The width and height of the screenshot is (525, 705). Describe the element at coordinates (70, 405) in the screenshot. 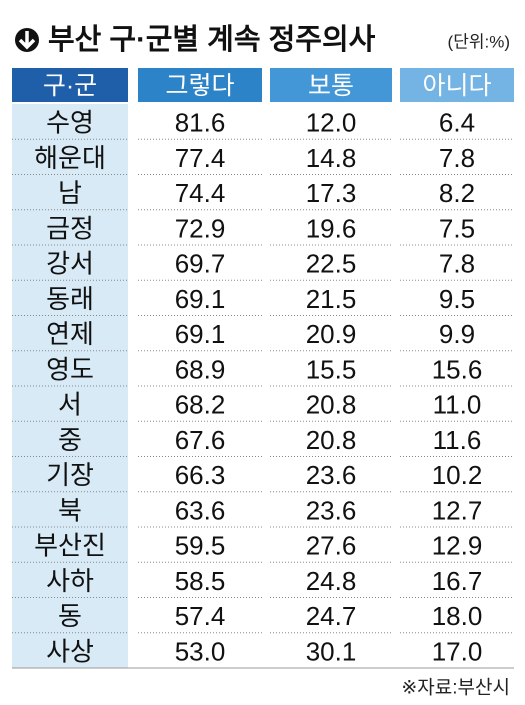

I see `row-label: 서` at that location.